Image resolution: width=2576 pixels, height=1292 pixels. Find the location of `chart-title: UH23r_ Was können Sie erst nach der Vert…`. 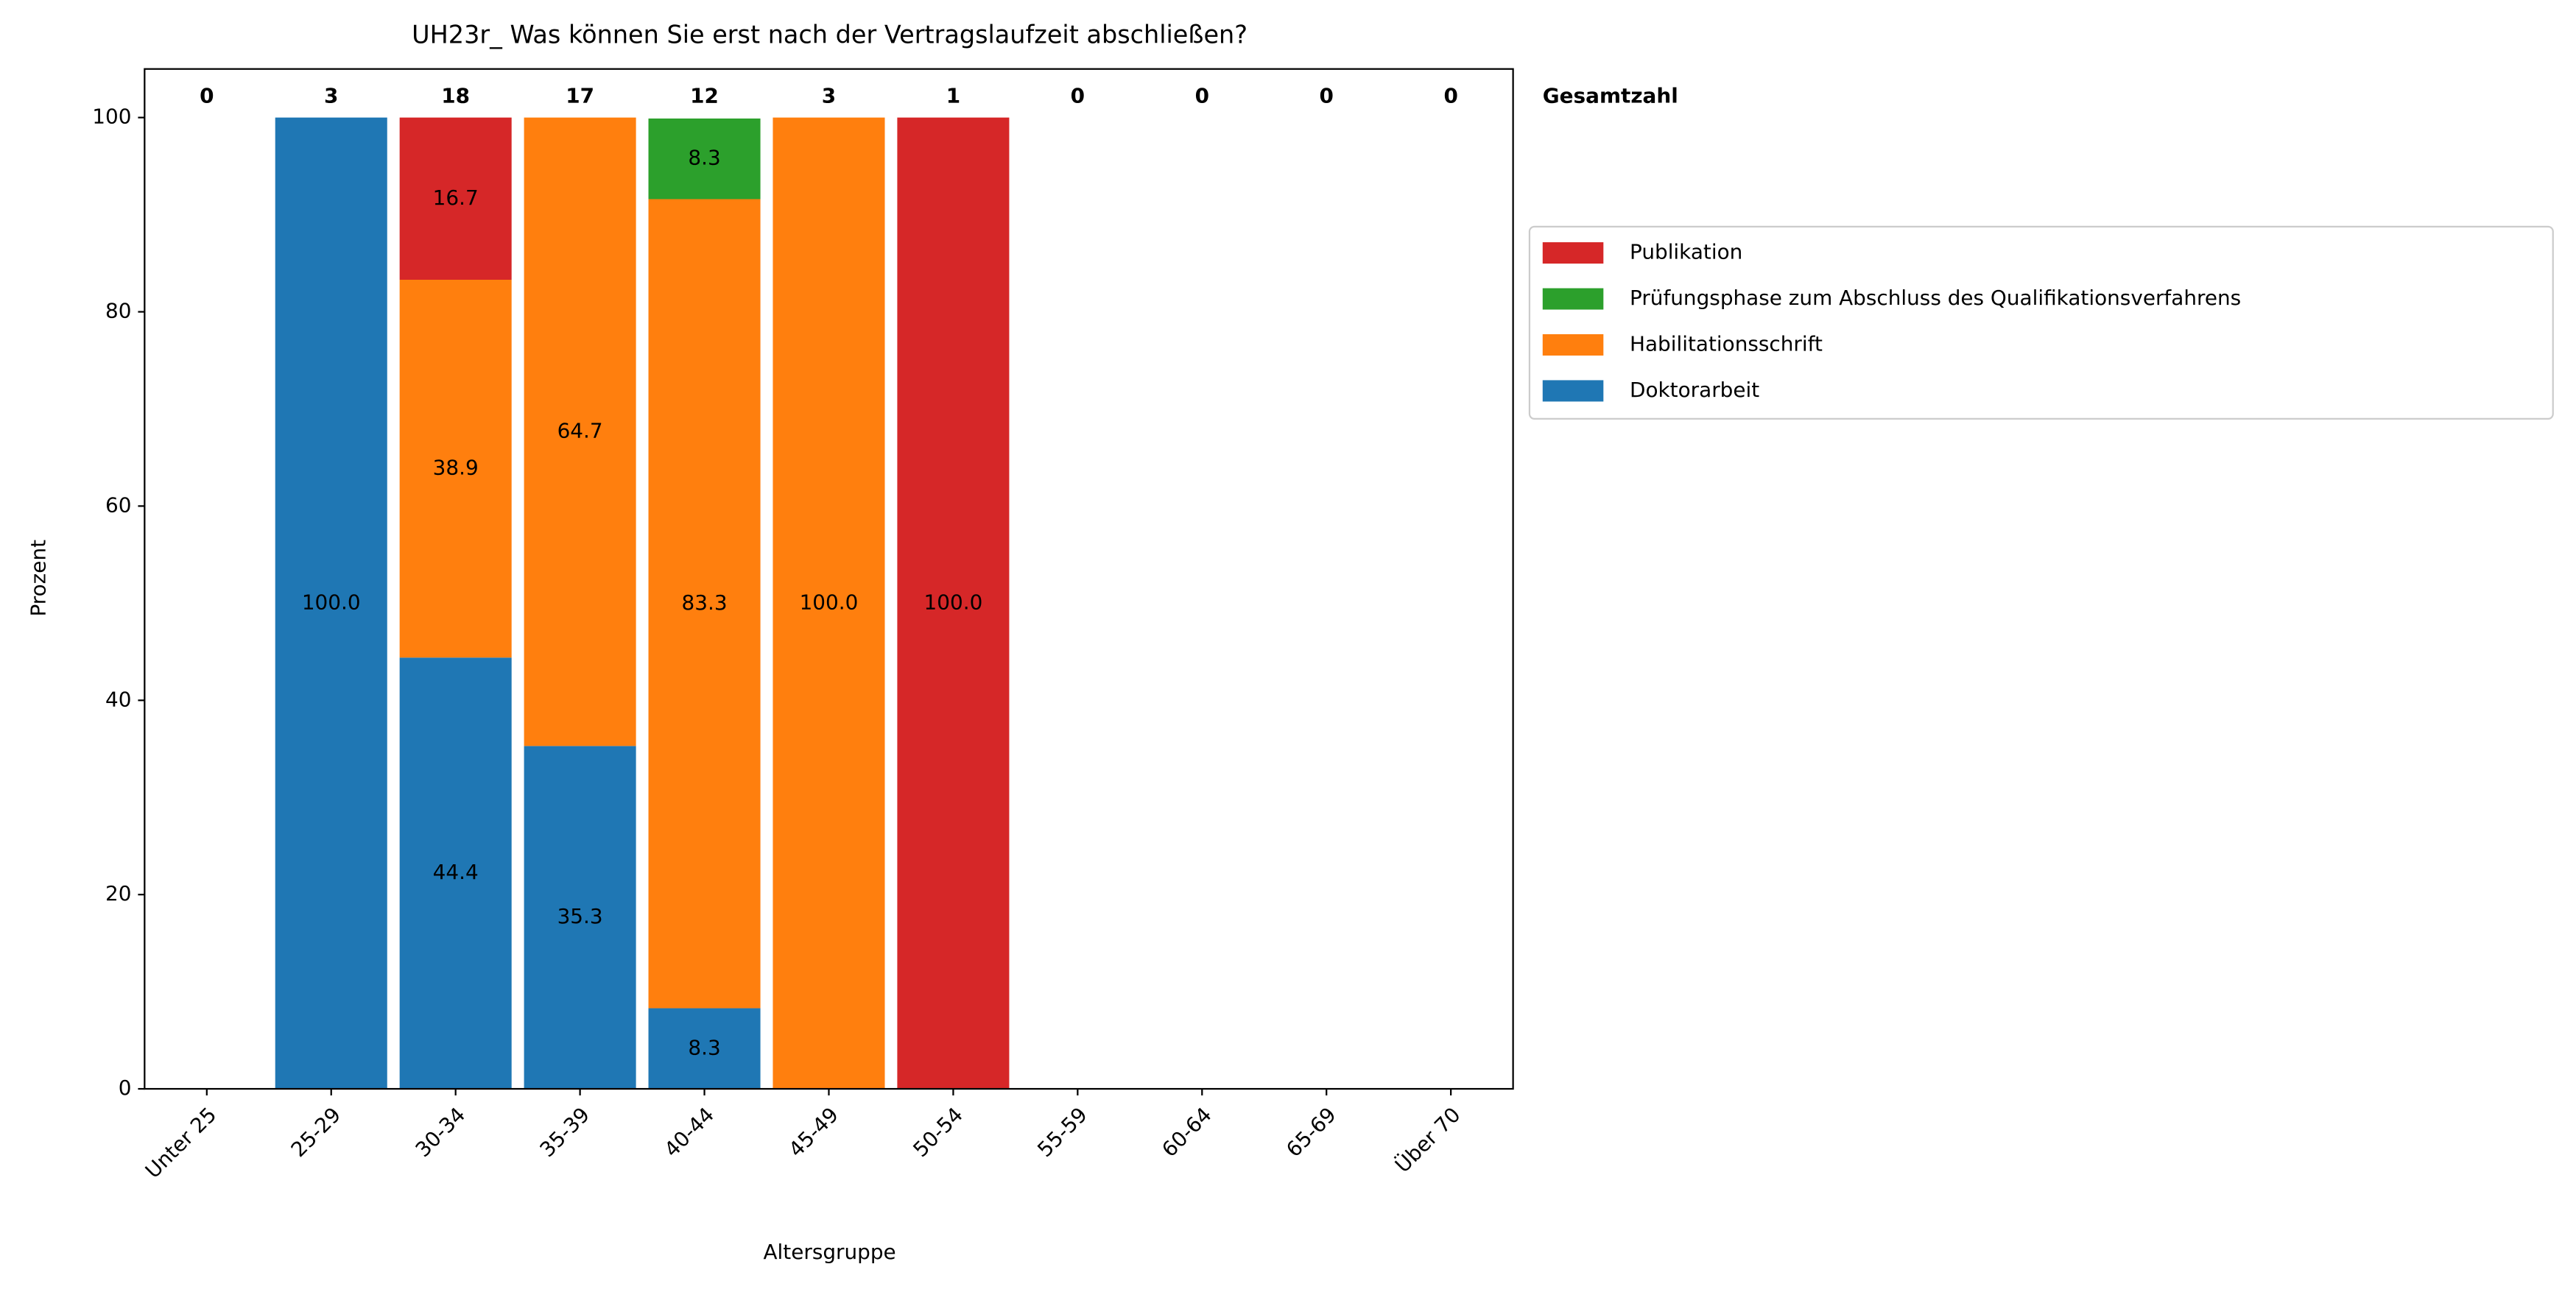

chart-title: UH23r_ Was können Sie erst nach der Vert… is located at coordinates (829, 35).